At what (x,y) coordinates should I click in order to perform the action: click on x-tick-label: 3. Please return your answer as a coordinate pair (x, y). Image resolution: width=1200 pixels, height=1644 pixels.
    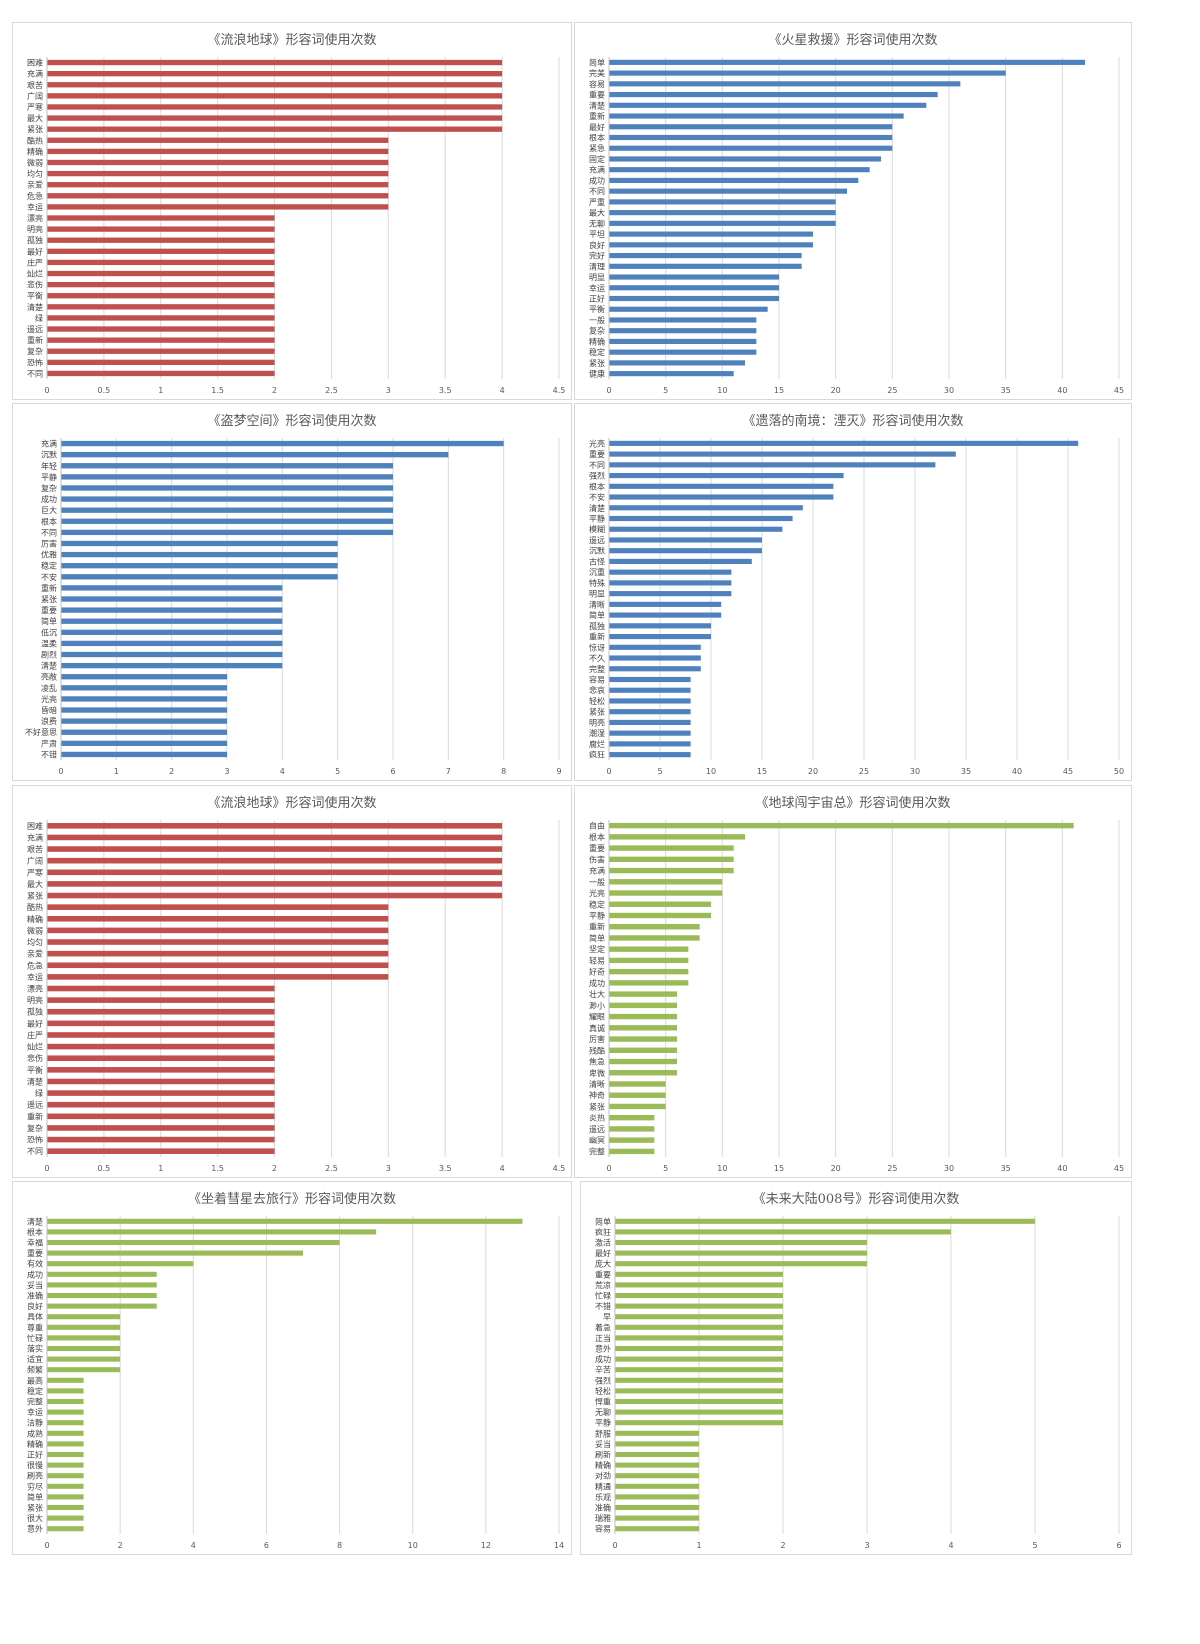
    Looking at the image, I should click on (388, 390).